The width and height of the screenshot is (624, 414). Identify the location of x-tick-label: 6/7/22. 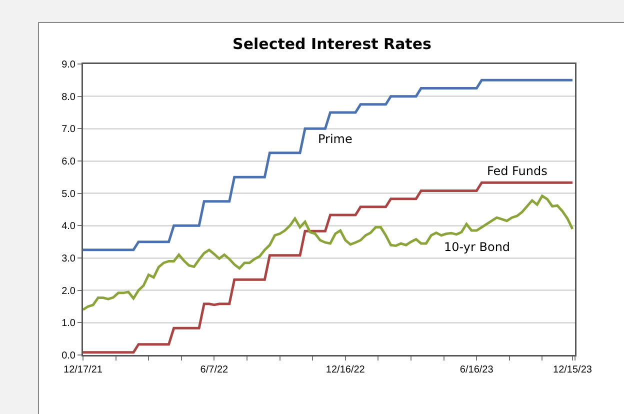
(214, 370).